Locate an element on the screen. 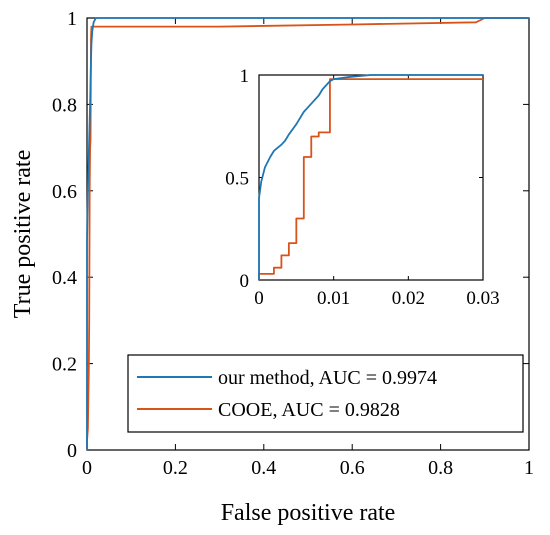  main-y-tick-label: 0 is located at coordinates (72, 451).